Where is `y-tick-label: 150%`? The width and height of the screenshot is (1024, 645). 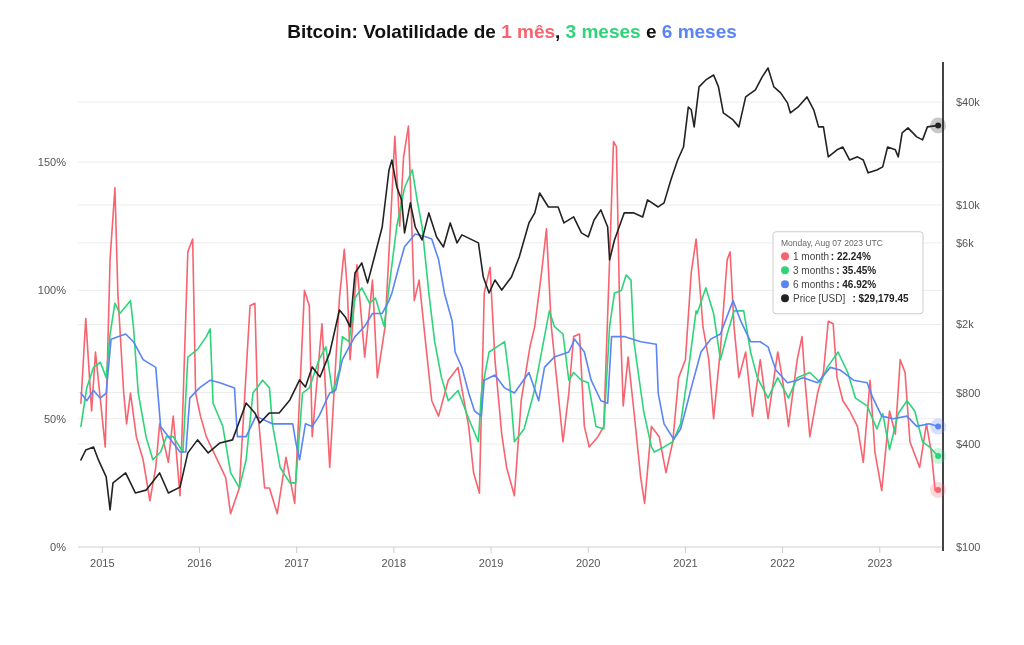
y-tick-label: 150% is located at coordinates (52, 162).